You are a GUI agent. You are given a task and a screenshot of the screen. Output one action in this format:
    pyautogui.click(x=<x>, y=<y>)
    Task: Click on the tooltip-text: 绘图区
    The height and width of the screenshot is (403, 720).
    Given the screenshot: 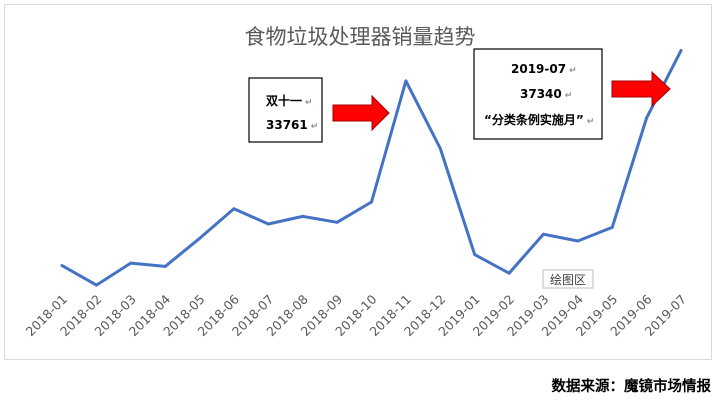 What is the action you would take?
    pyautogui.click(x=568, y=279)
    